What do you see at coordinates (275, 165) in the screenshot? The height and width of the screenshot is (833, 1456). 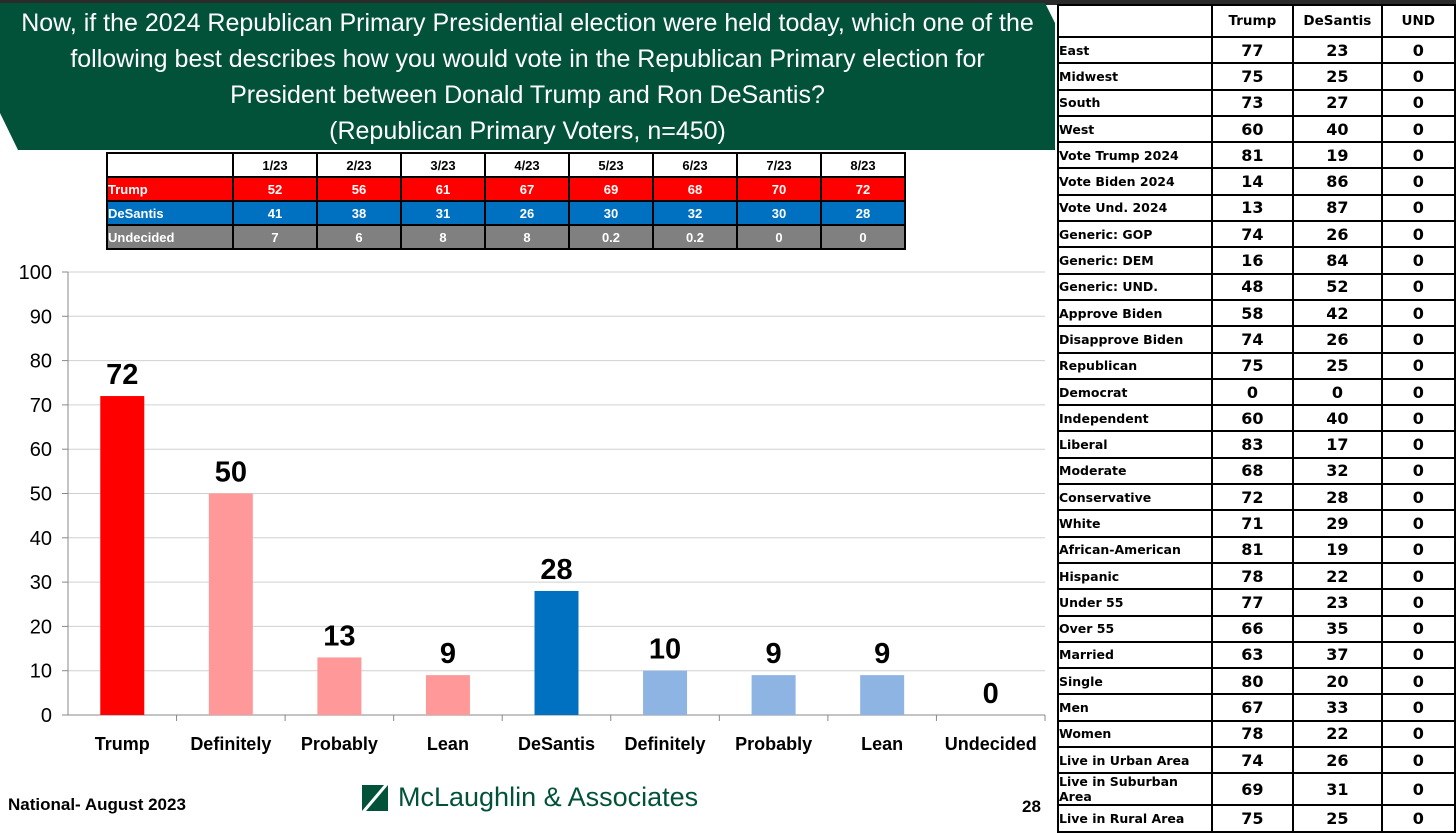 I see `trend-column-header: 1/23` at bounding box center [275, 165].